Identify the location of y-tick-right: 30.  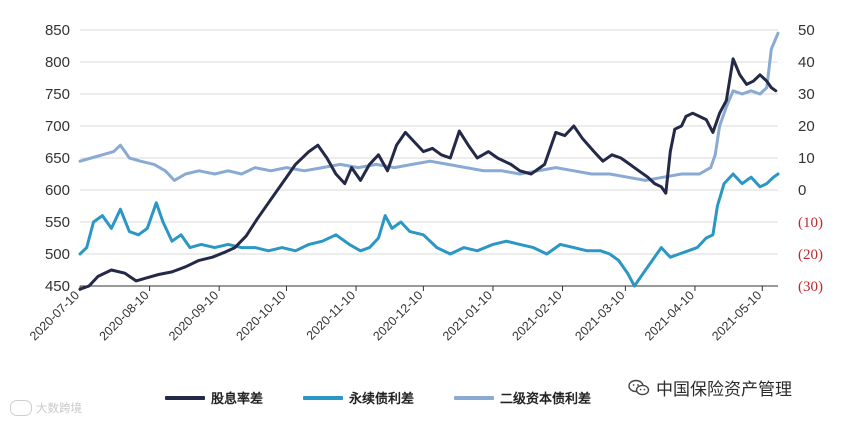
(806, 94).